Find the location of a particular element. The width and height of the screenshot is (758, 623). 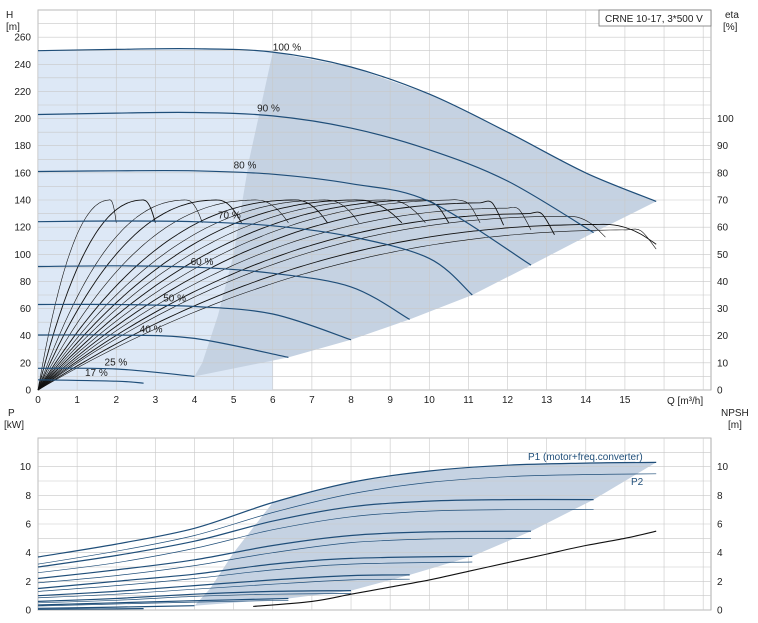

x-tick-label: 4 is located at coordinates (195, 400).